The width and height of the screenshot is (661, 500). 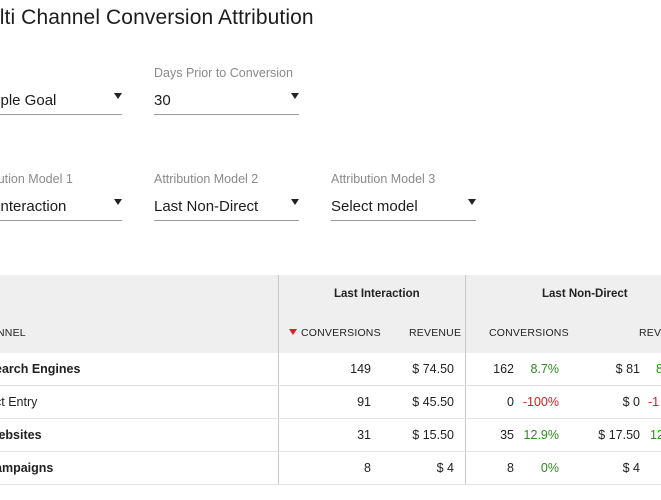 I want to click on channel-name: earch Engines, so click(x=40, y=369).